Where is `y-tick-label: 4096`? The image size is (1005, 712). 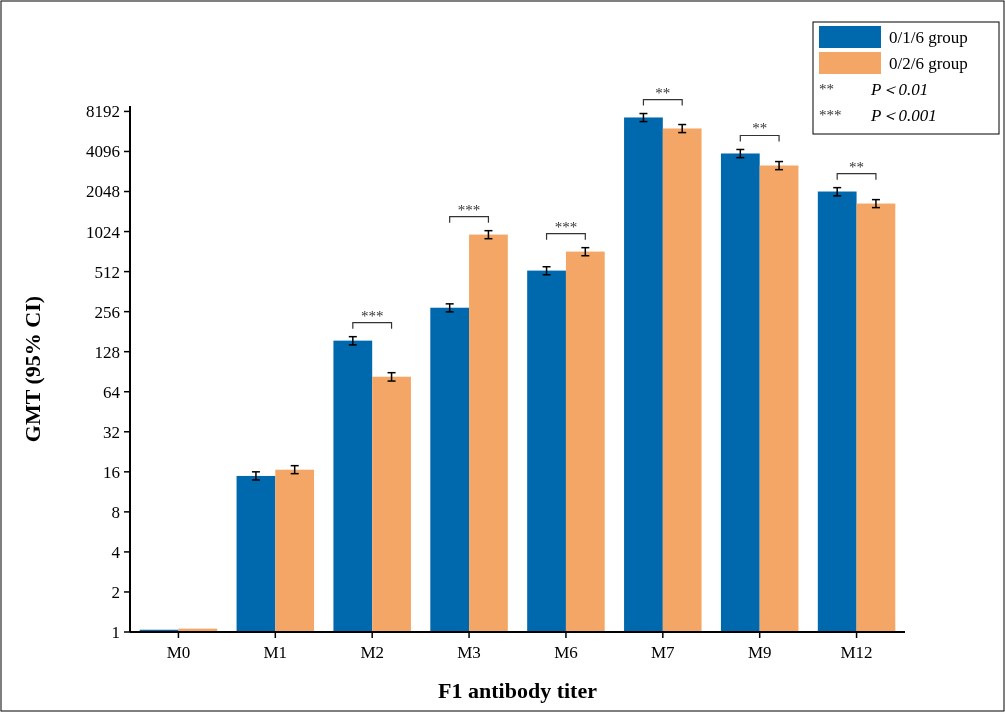
y-tick-label: 4096 is located at coordinates (103, 152).